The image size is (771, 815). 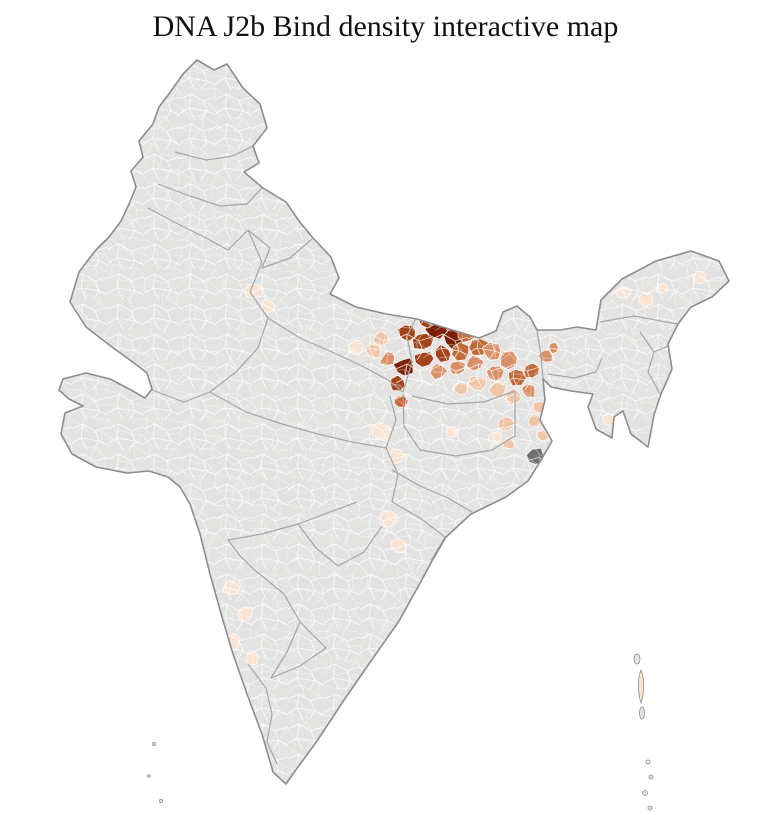 I want to click on page-title: DNA J2b Bind density interactive map, so click(x=385, y=26).